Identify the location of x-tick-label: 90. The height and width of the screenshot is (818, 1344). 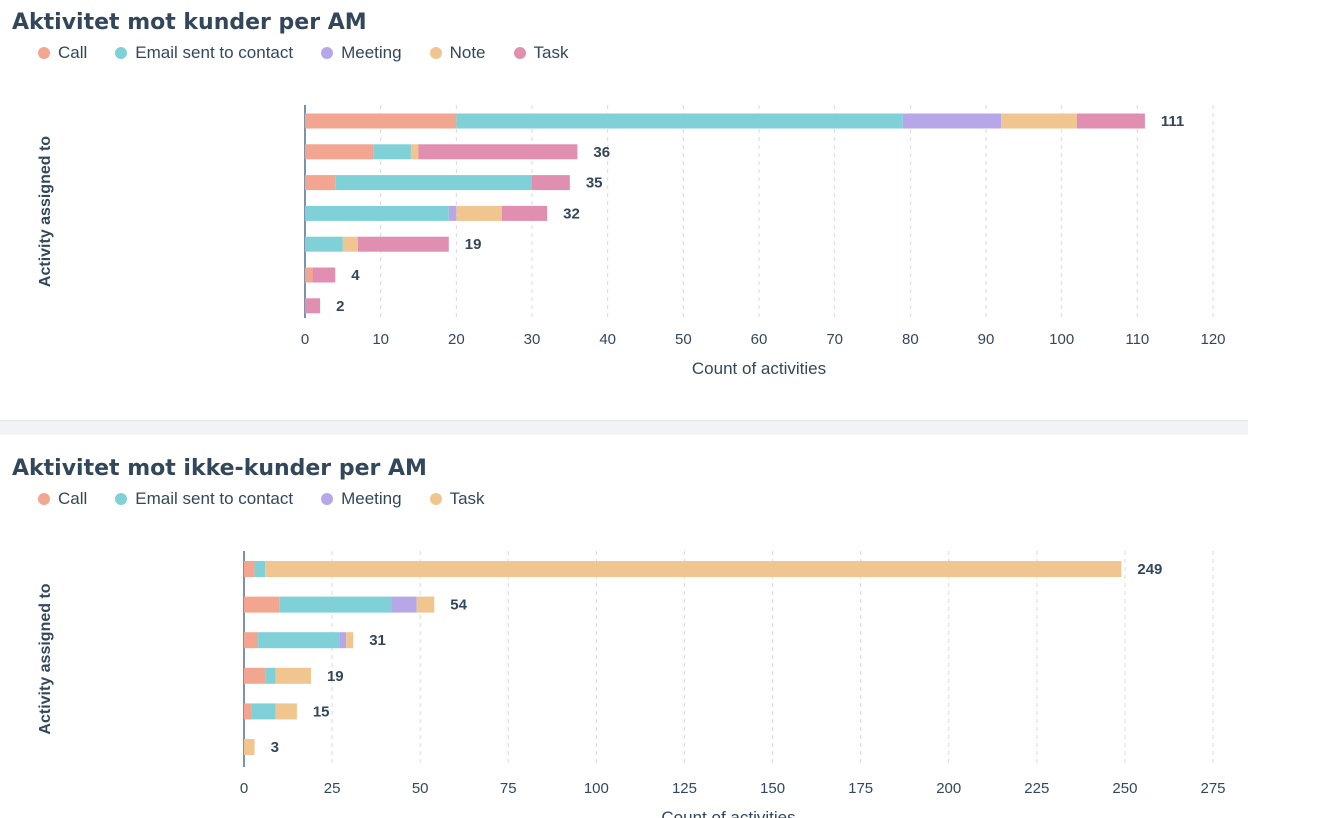
(986, 339).